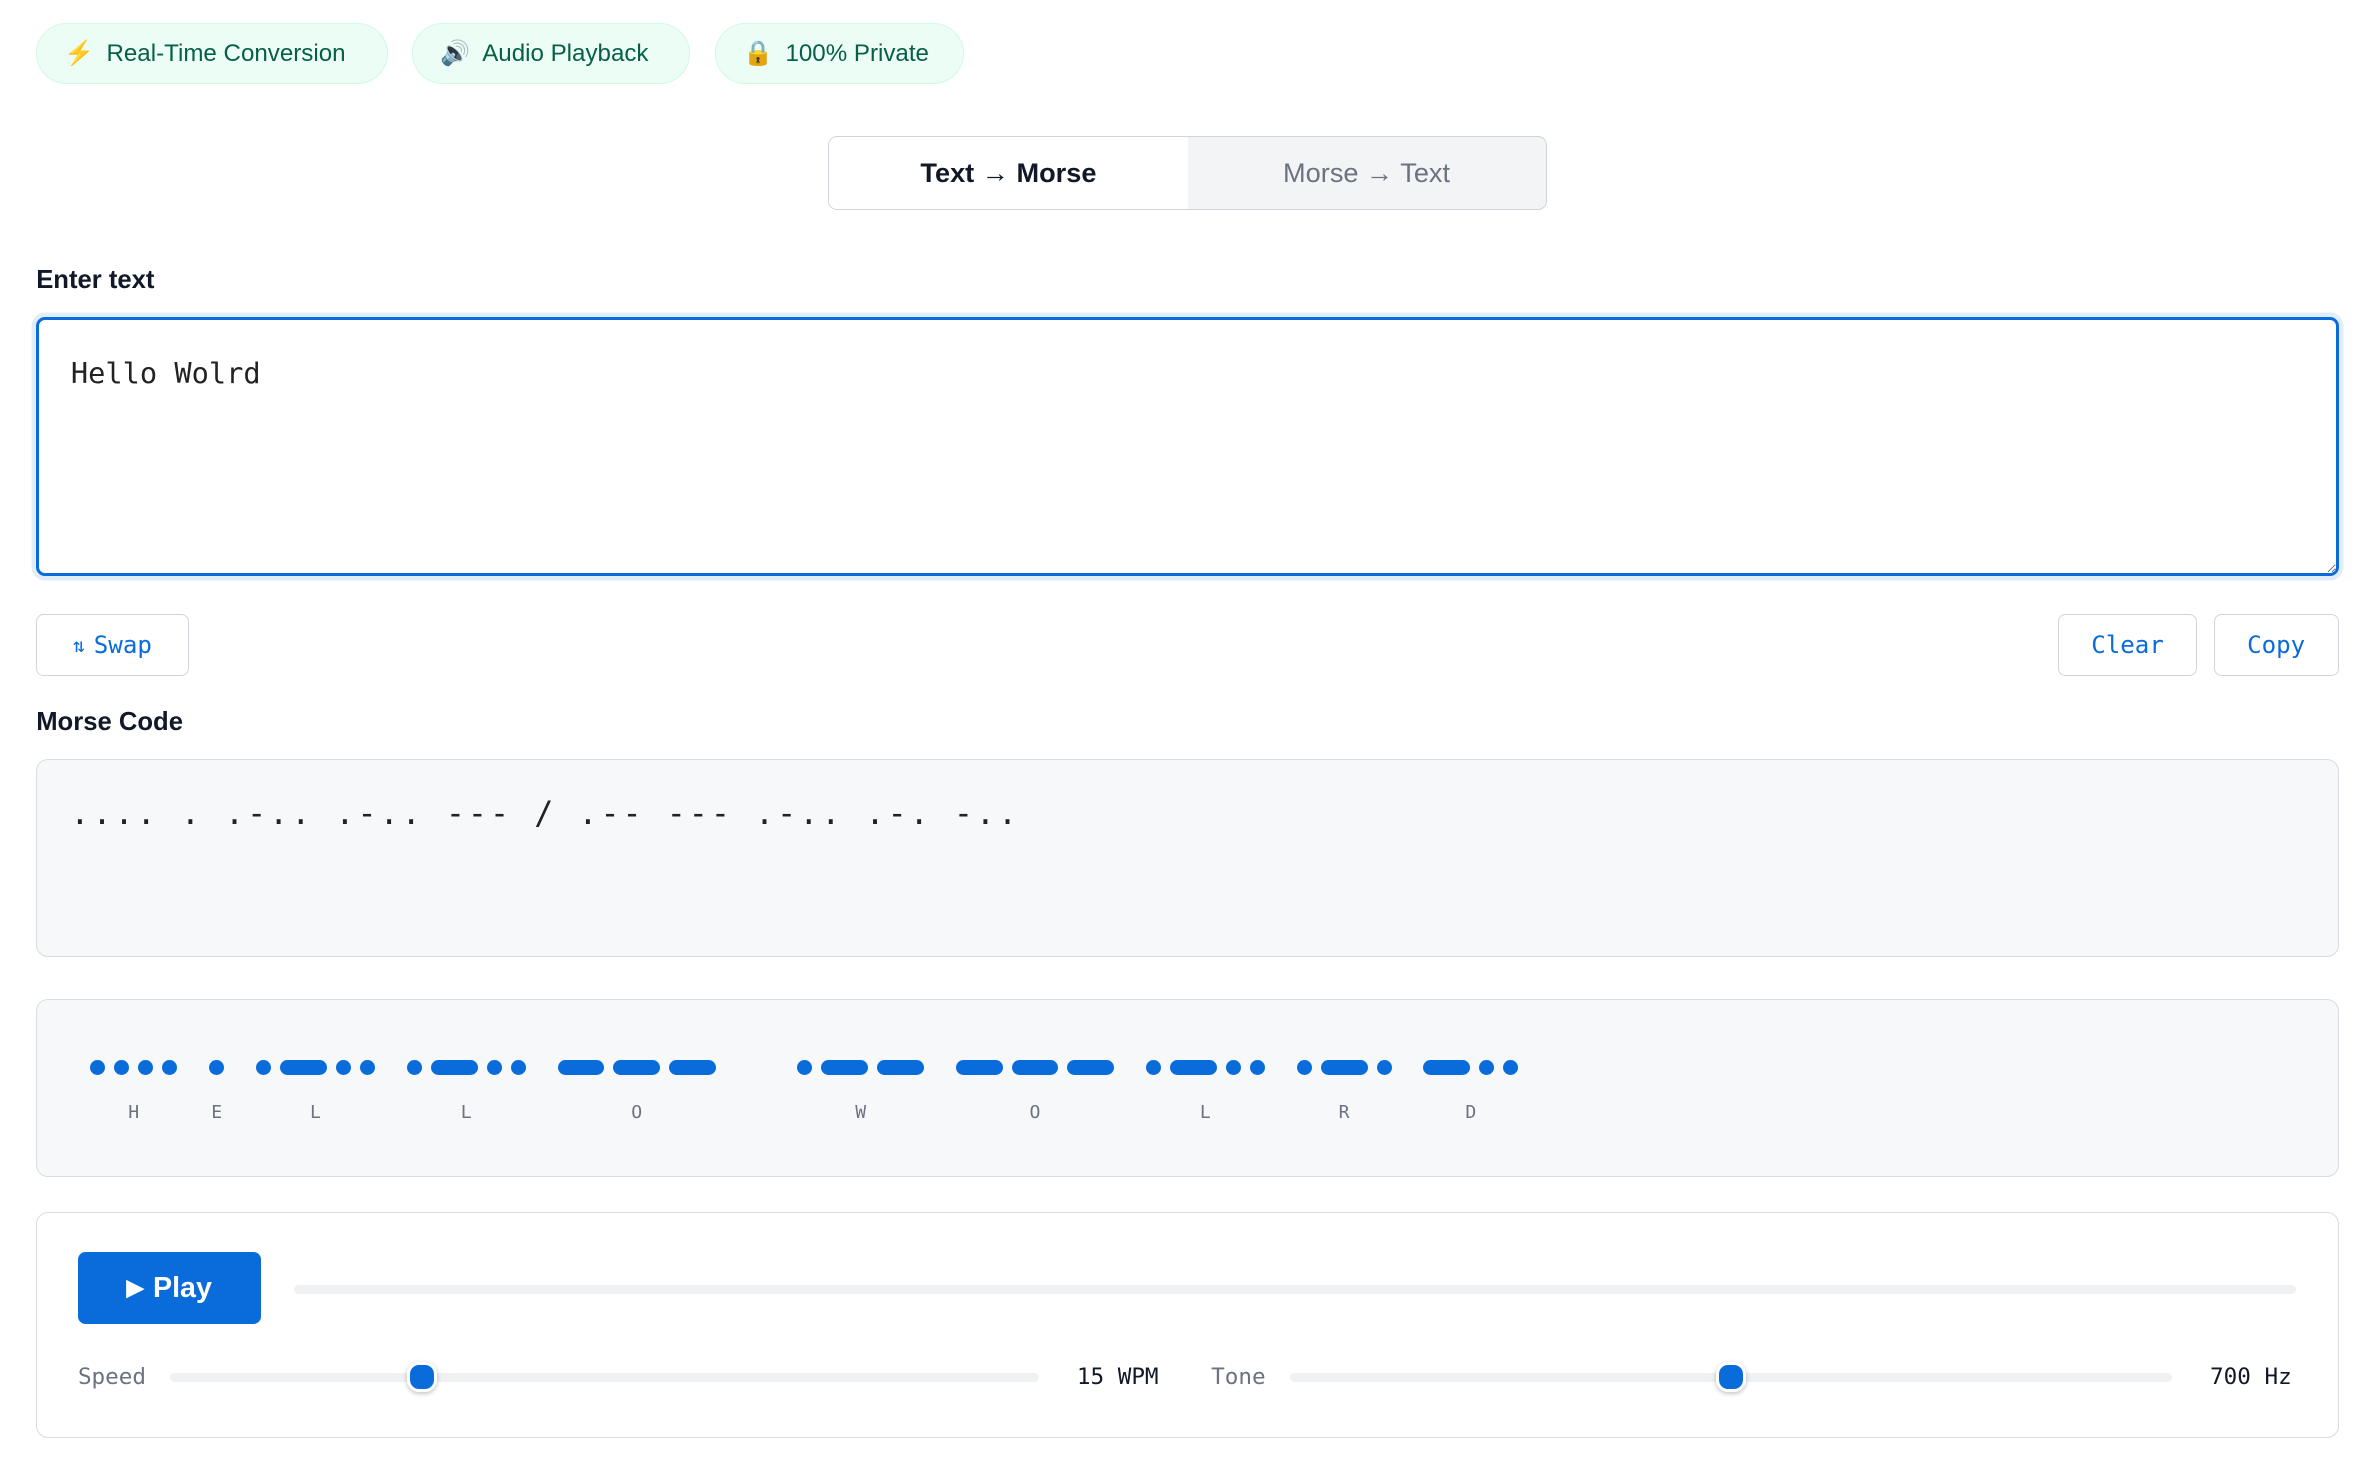  I want to click on letter-group: E, so click(217, 1092).